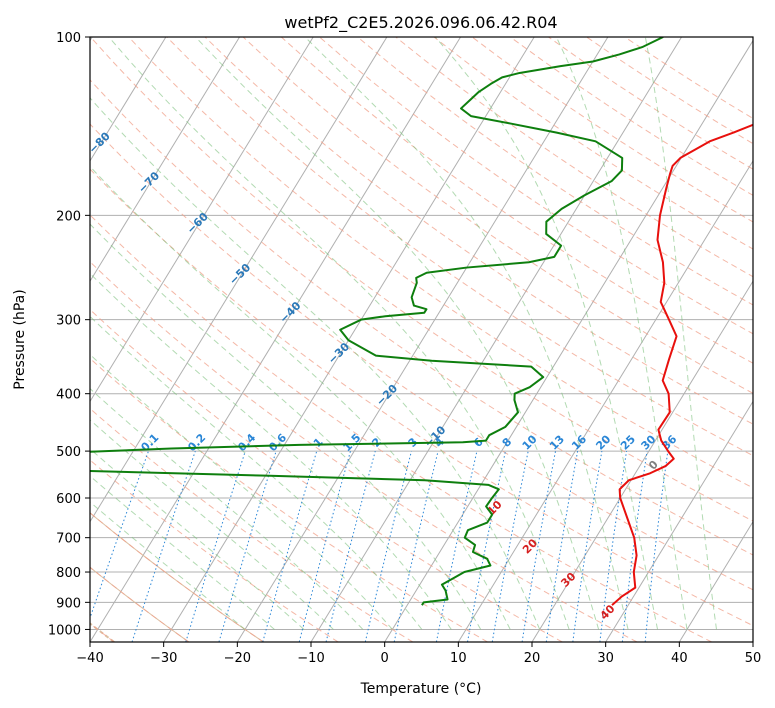  Describe the element at coordinates (89, 658) in the screenshot. I see `x-tick-label: −40` at that location.